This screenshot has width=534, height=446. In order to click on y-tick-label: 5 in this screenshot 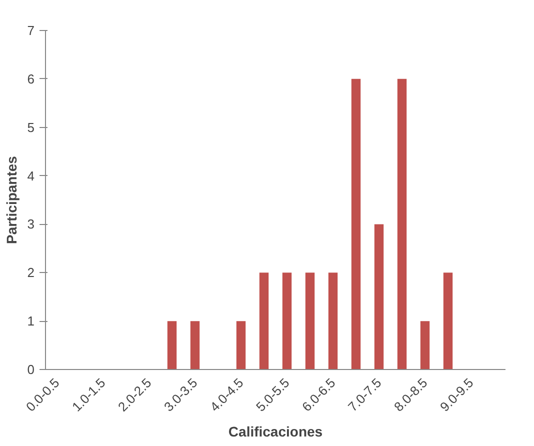, I will do `click(31, 127)`.